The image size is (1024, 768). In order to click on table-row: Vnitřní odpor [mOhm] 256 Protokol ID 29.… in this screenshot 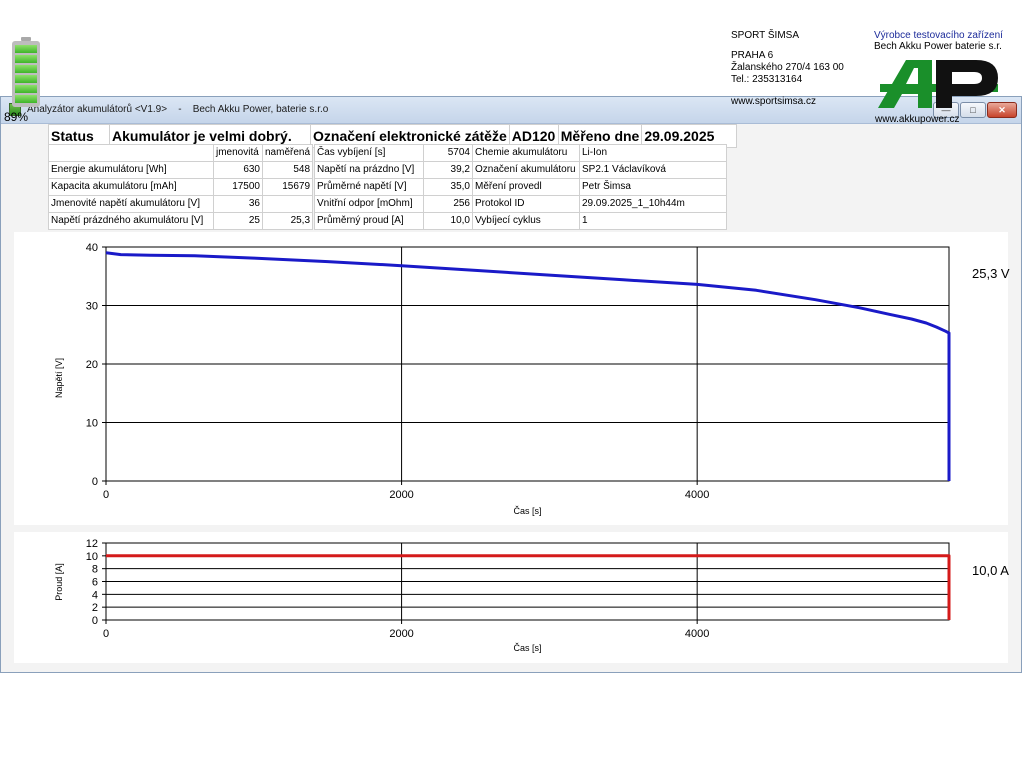, I will do `click(520, 204)`.